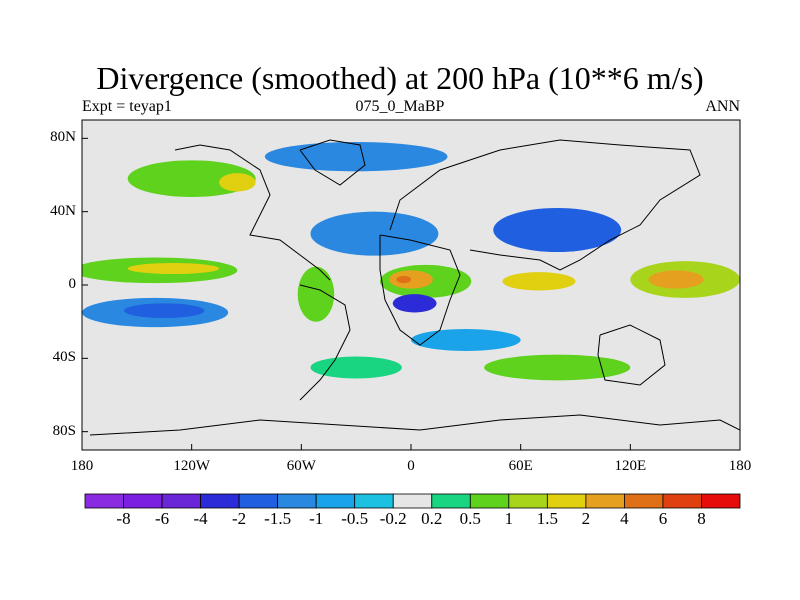 This screenshot has width=800, height=600. I want to click on y-tick-label: 40N, so click(63, 210).